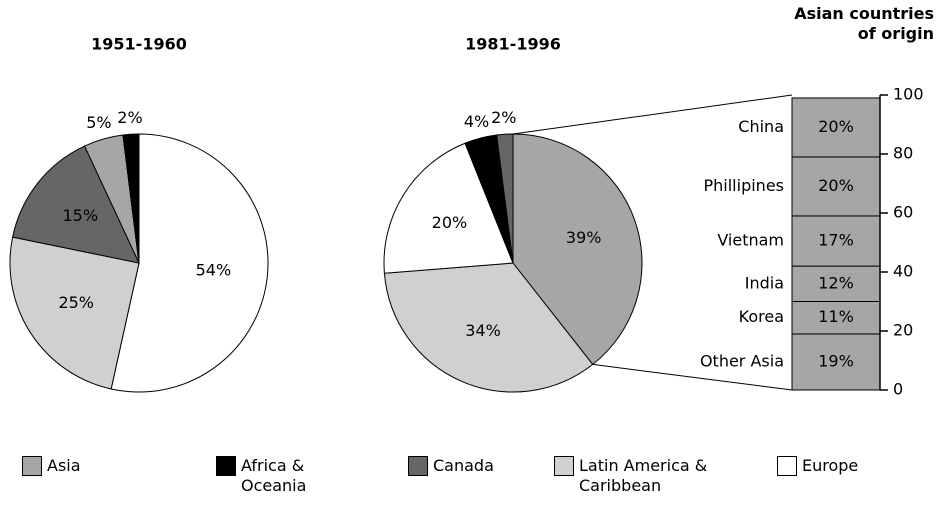 Image resolution: width=942 pixels, height=508 pixels. I want to click on legend-item: Latin America & Caribbean, so click(649, 476).